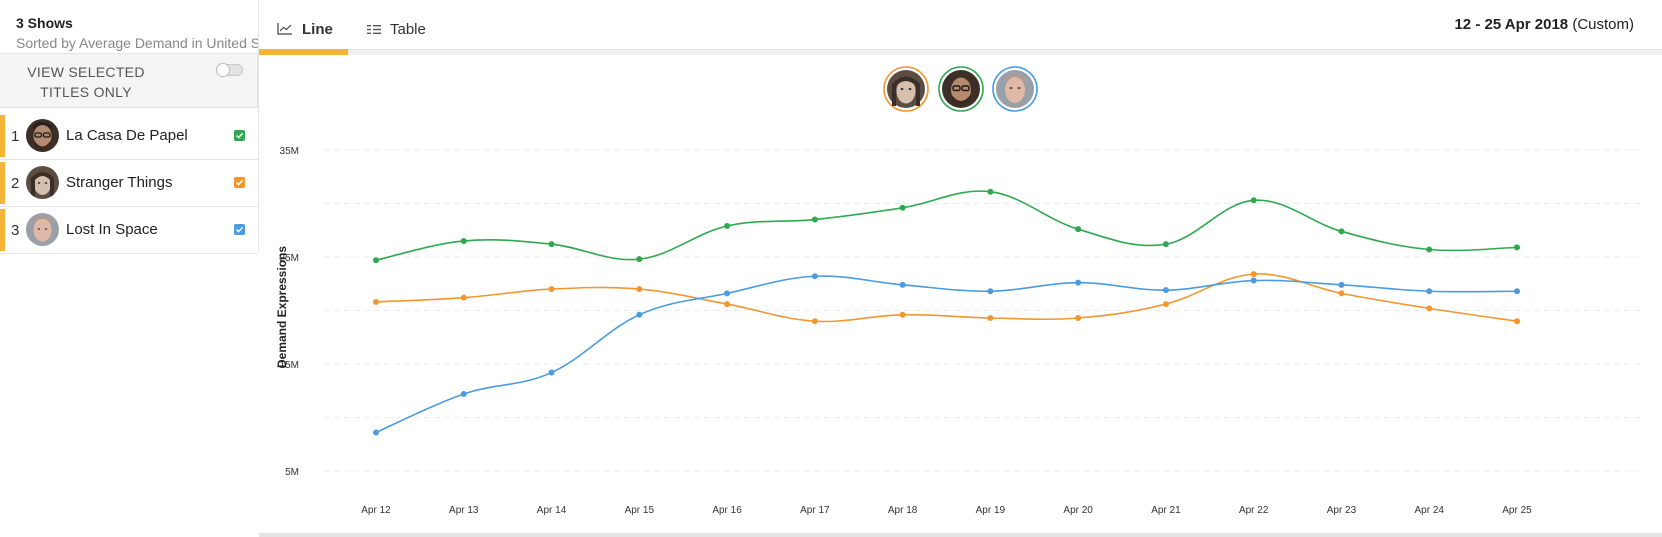  I want to click on y-tick-label: 35M, so click(289, 151).